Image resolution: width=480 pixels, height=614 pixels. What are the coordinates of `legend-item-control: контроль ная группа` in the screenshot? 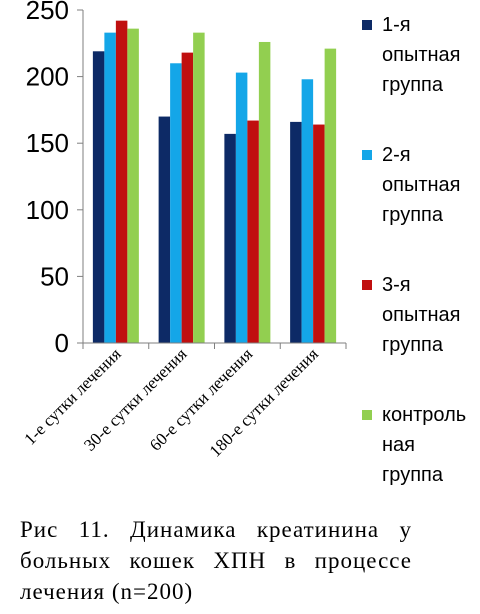 It's located at (416, 463).